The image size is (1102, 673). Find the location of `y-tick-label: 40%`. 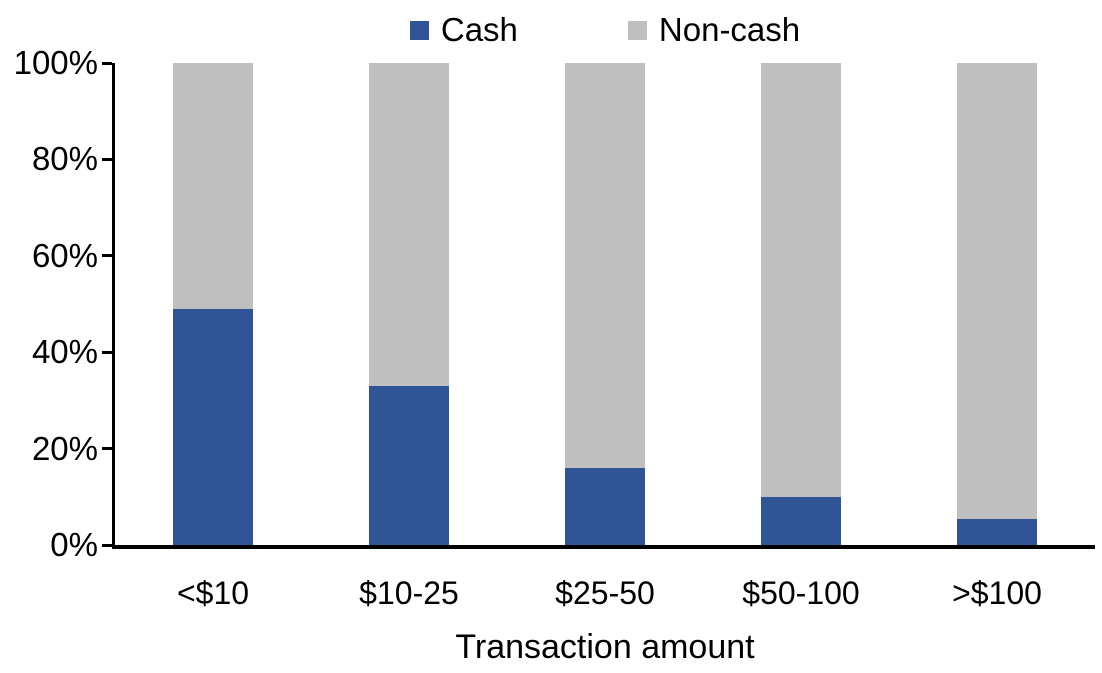

y-tick-label: 40% is located at coordinates (64, 352).